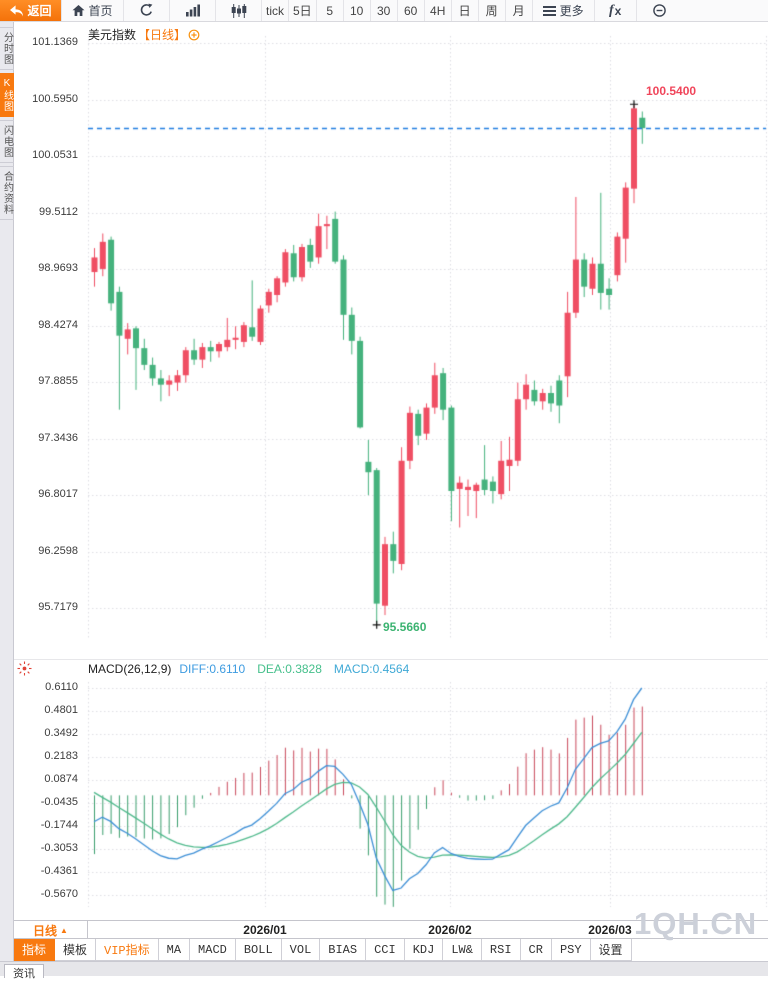 The image size is (768, 981). Describe the element at coordinates (462, 950) in the screenshot. I see `indicator-tab-LW&: LW&` at that location.